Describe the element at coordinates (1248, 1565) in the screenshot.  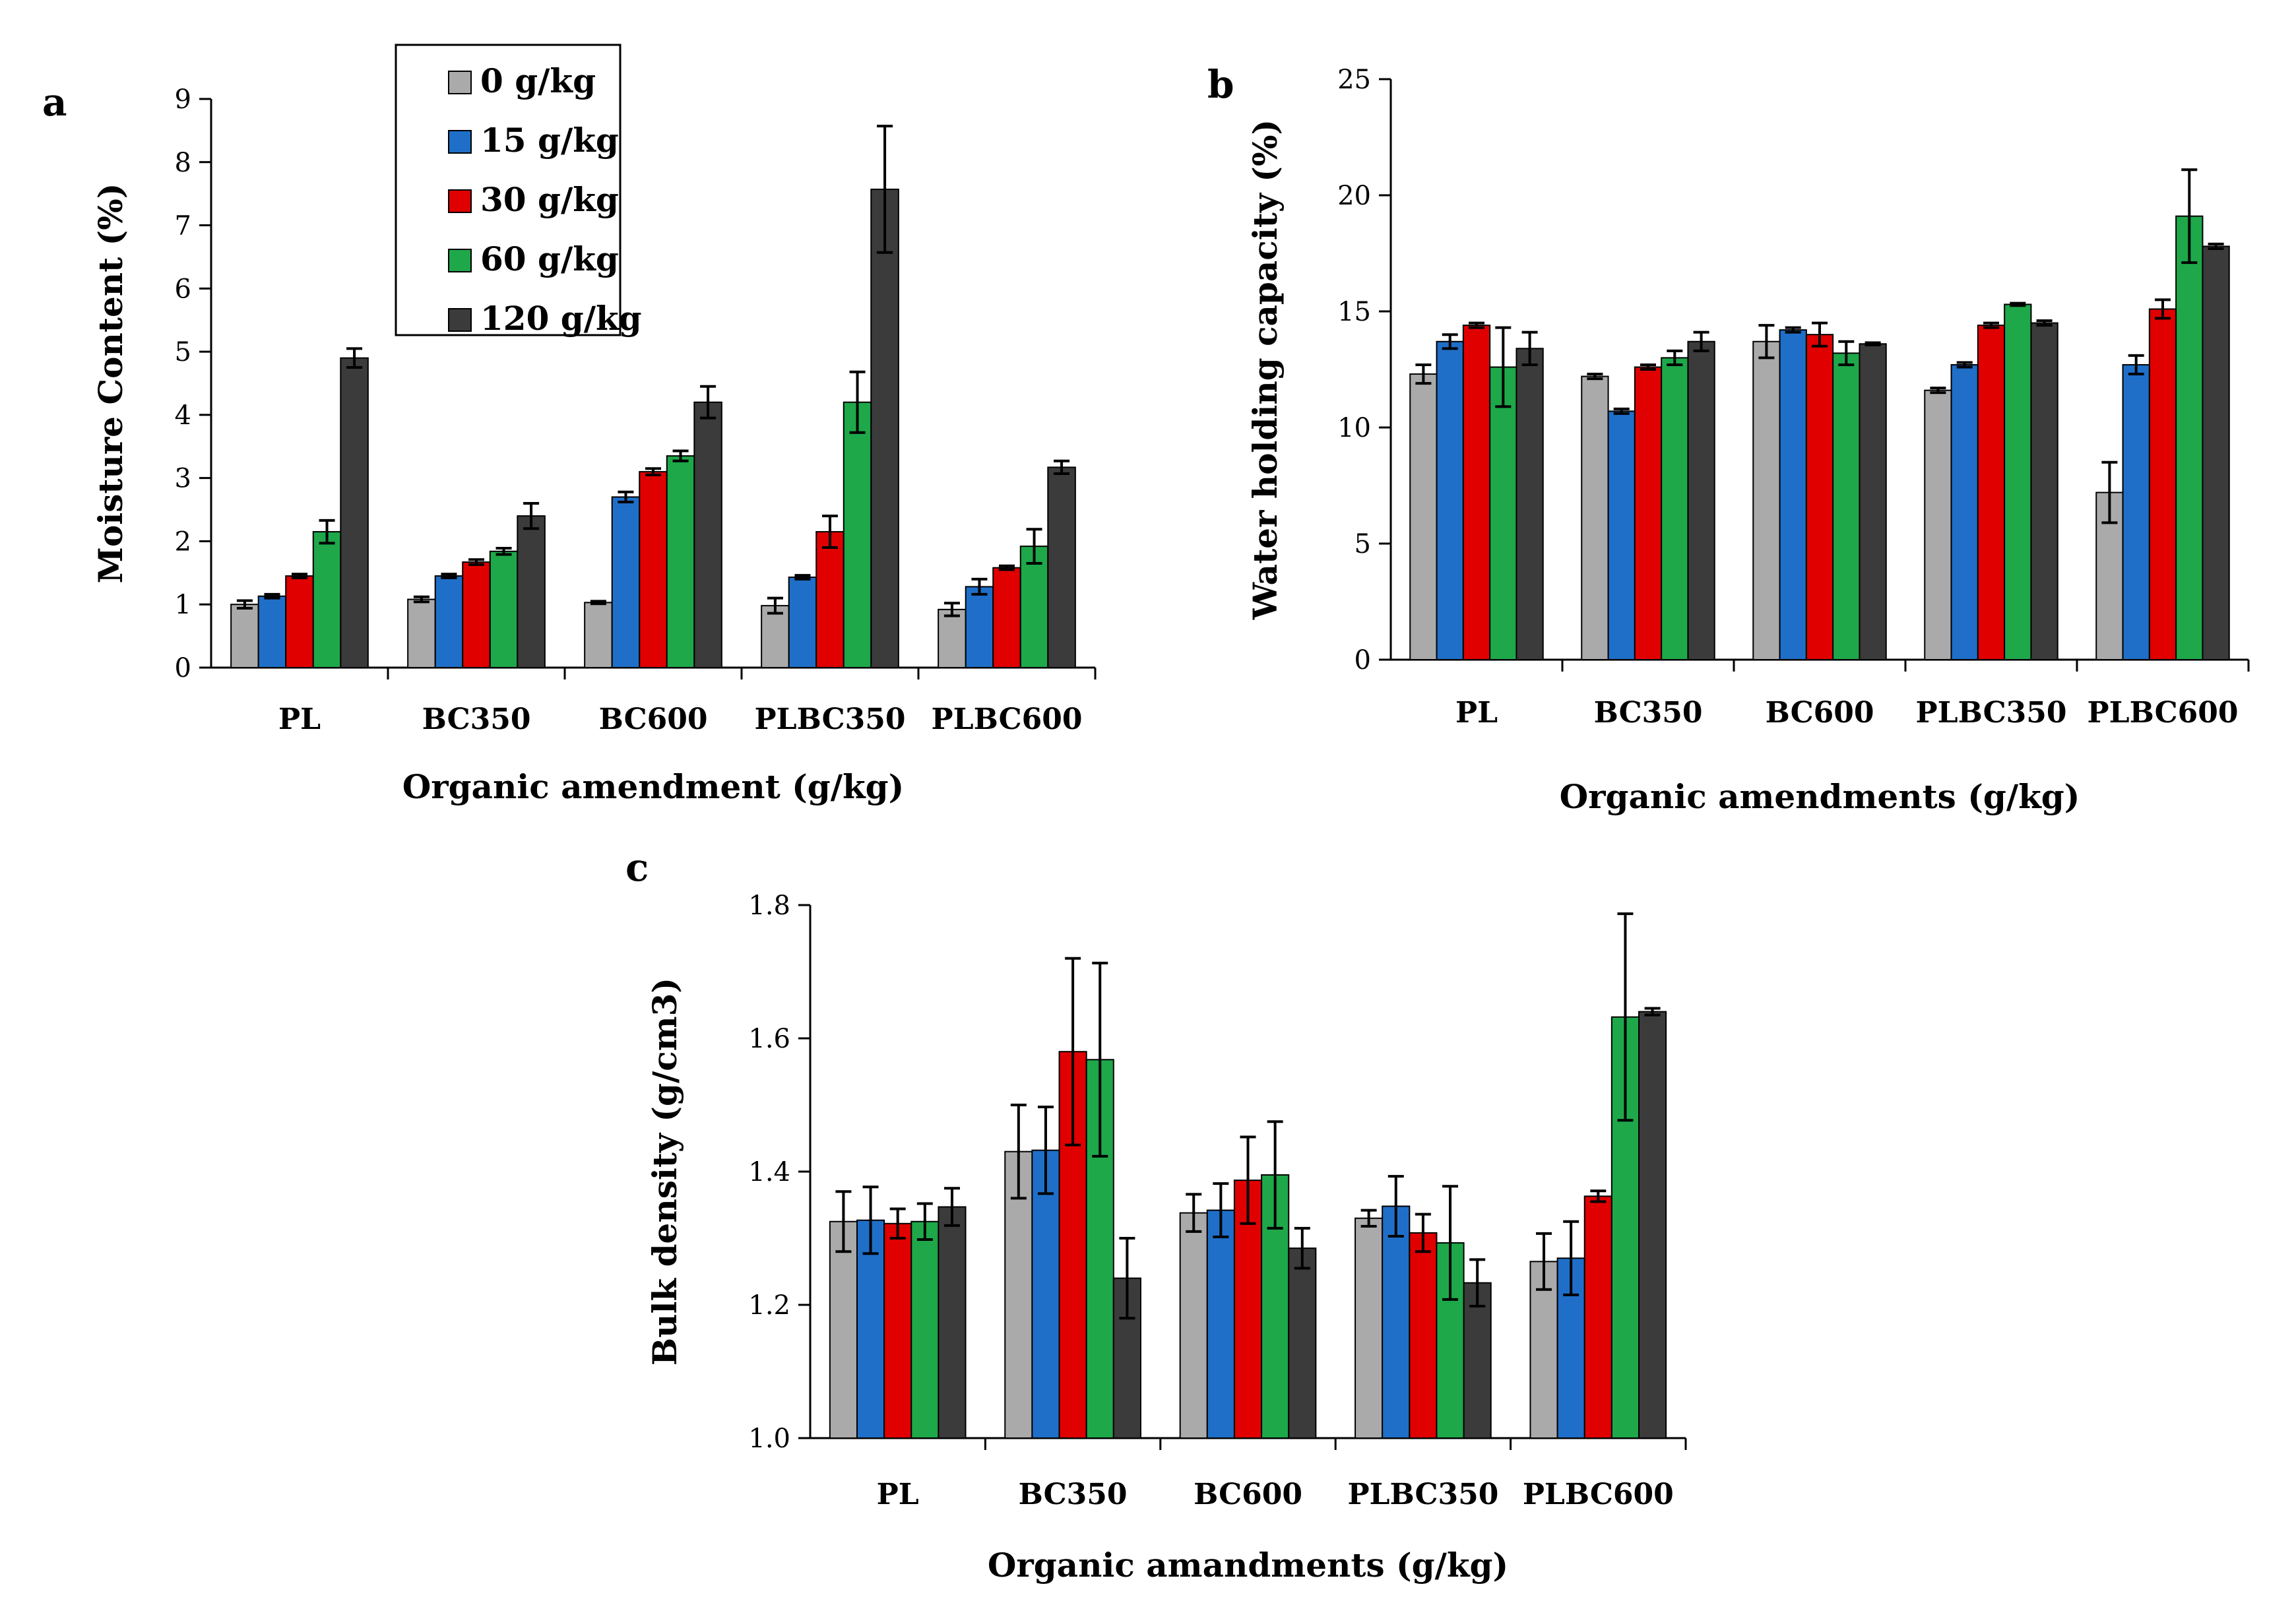
I see `x-axis-title: Organic amandments (g/kg)` at that location.